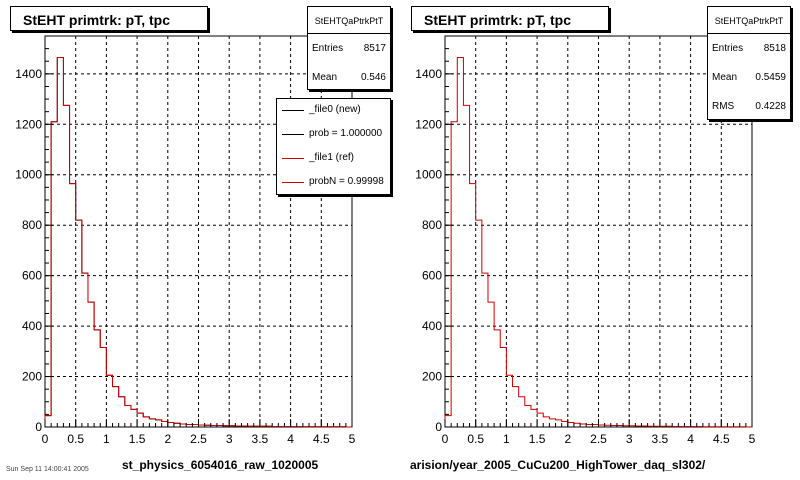  Describe the element at coordinates (770, 77) in the screenshot. I see `stats-mean-value-right: 0.5459` at that location.